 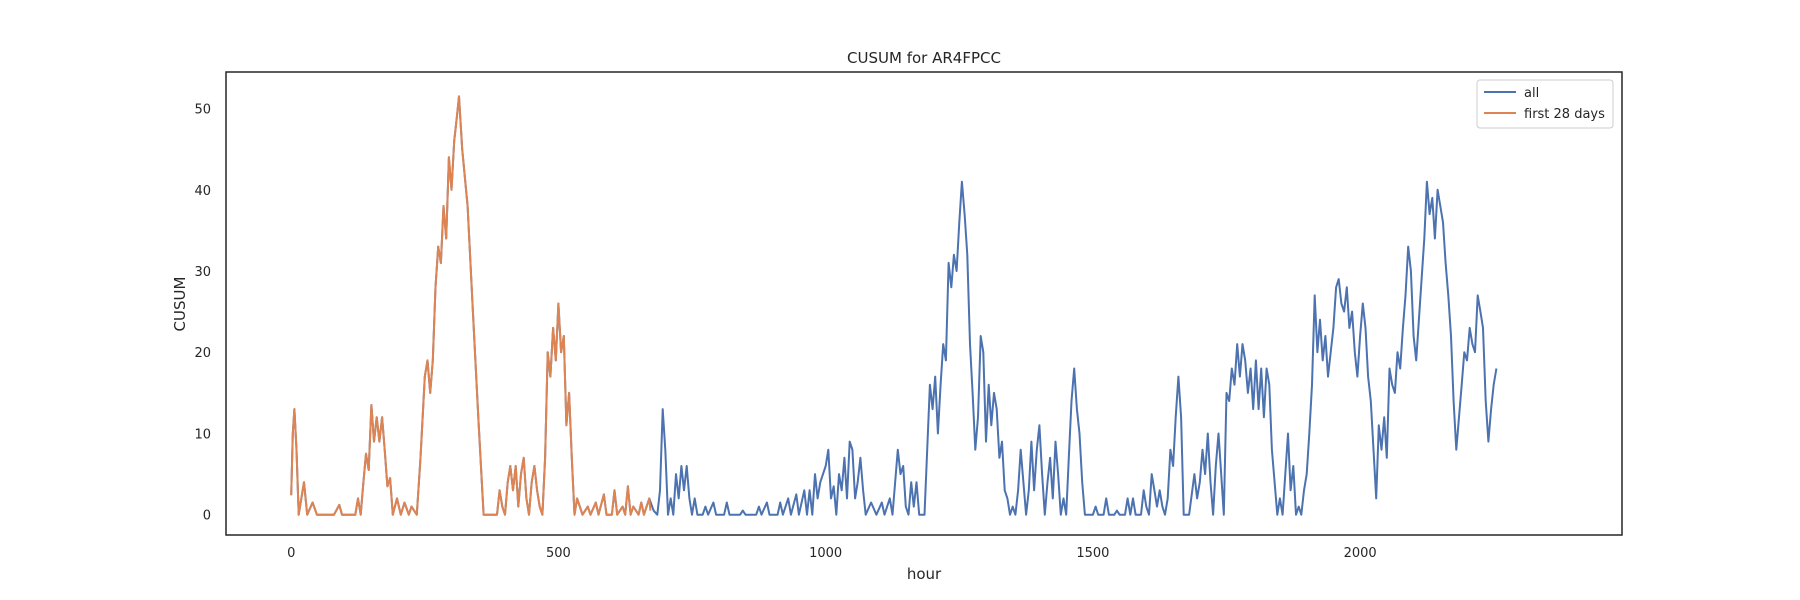 What do you see at coordinates (291, 553) in the screenshot?
I see `x-tick-label: 0` at bounding box center [291, 553].